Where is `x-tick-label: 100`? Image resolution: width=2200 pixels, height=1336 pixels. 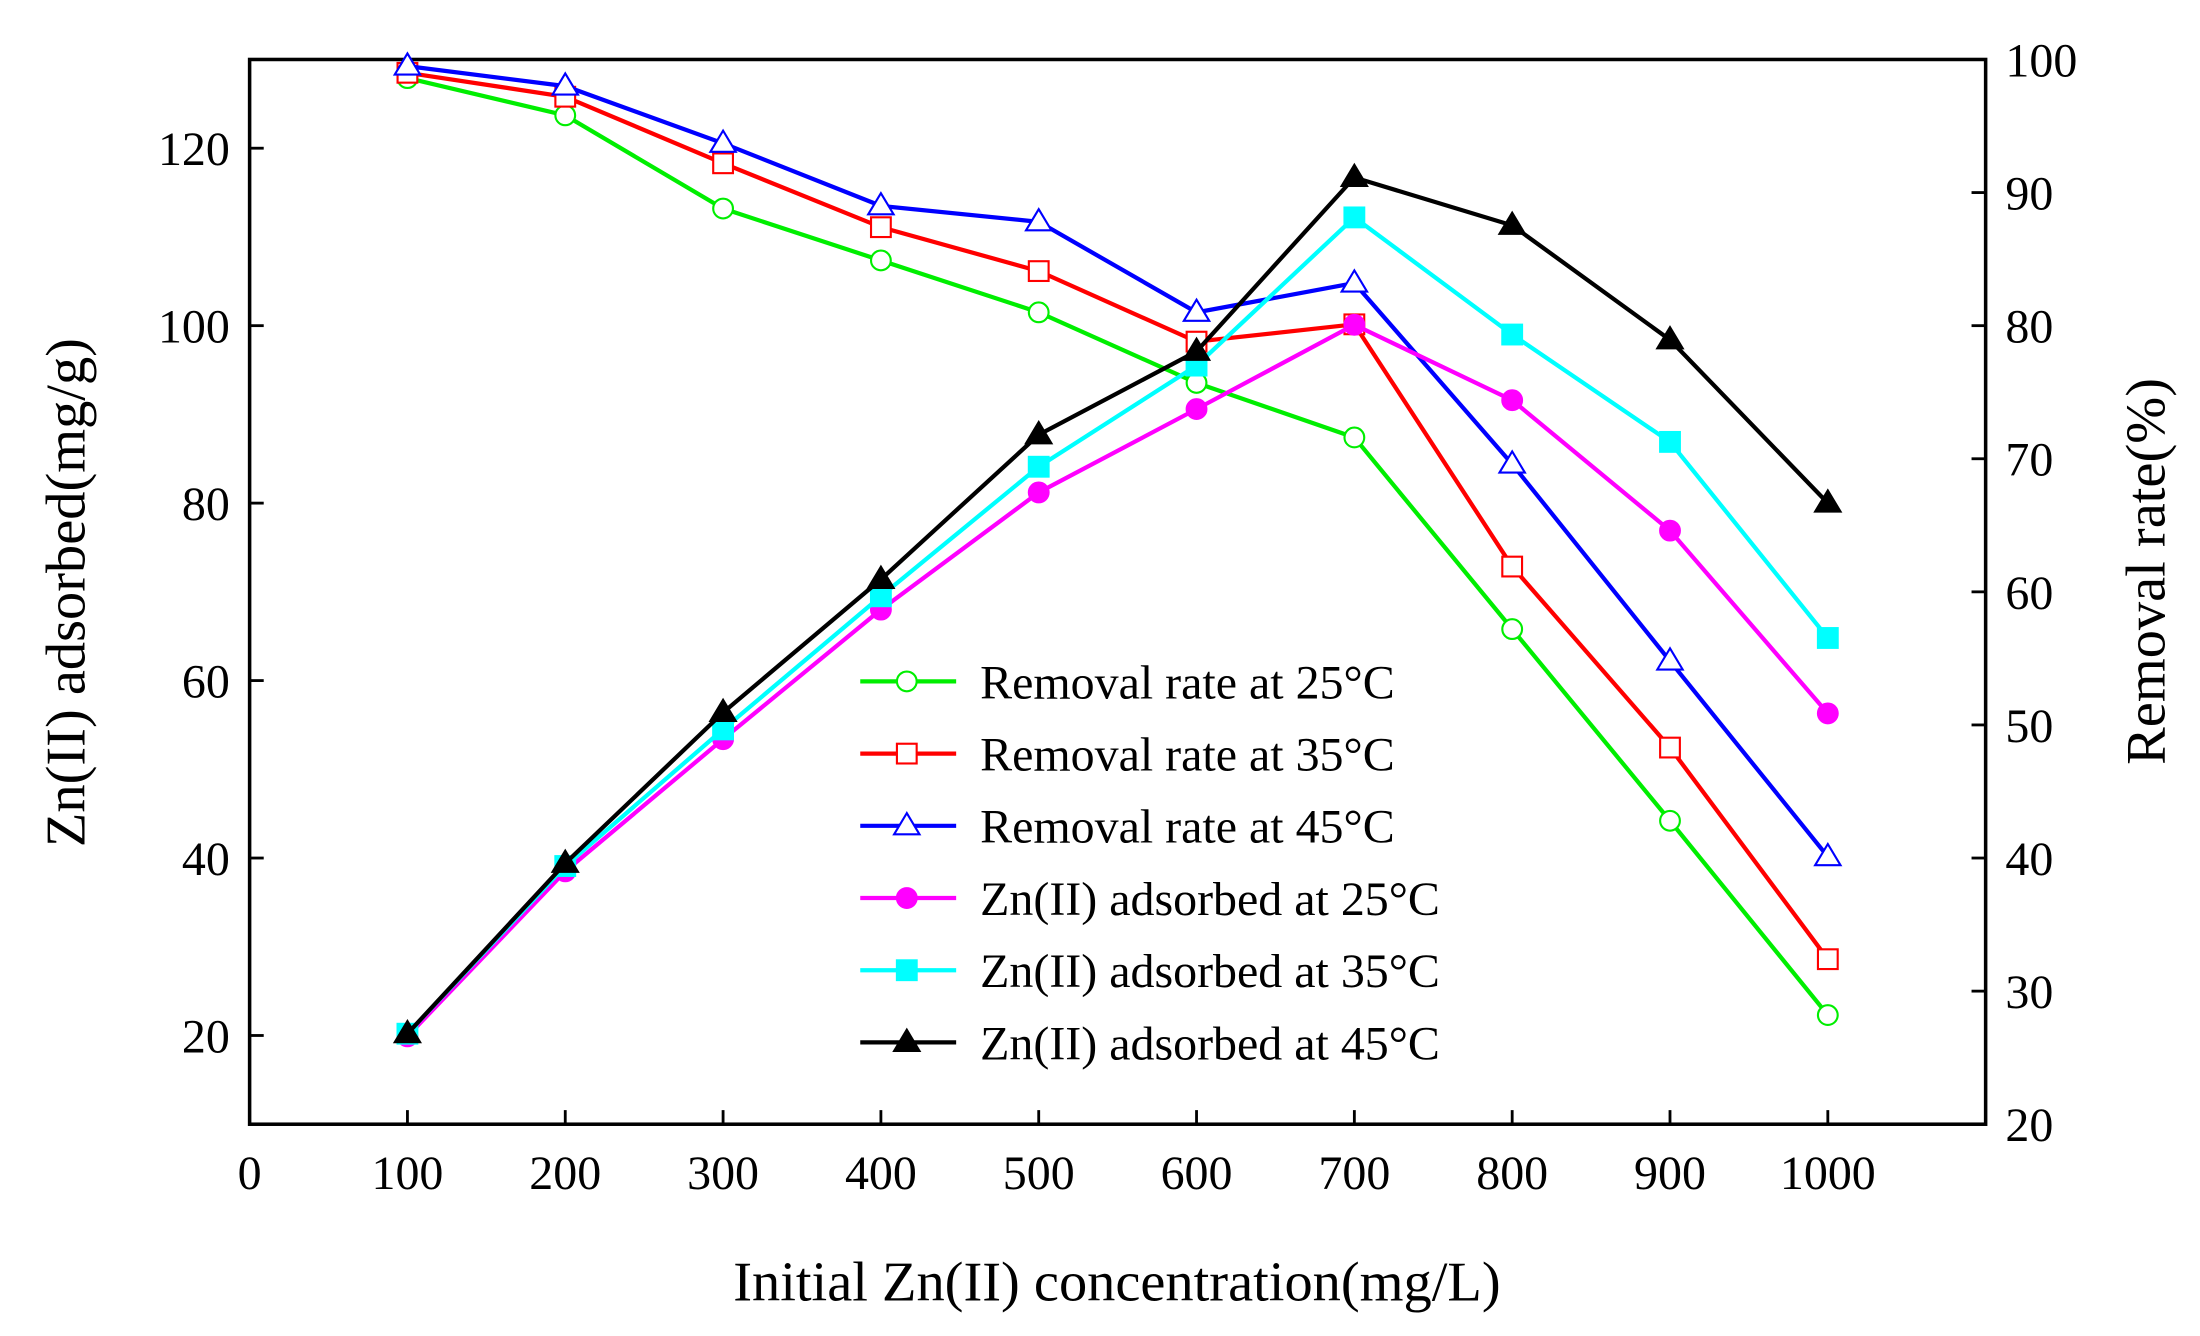
x-tick-label: 100 is located at coordinates (407, 1173).